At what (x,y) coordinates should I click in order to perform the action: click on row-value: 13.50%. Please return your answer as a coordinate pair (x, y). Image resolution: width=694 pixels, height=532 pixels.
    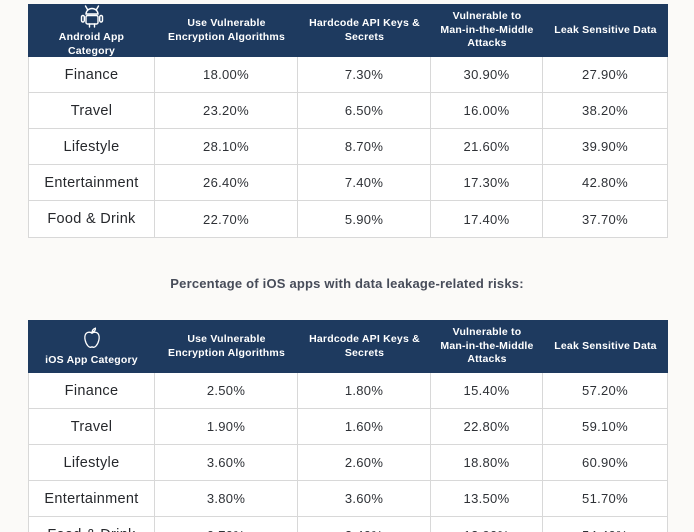
    Looking at the image, I should click on (487, 498).